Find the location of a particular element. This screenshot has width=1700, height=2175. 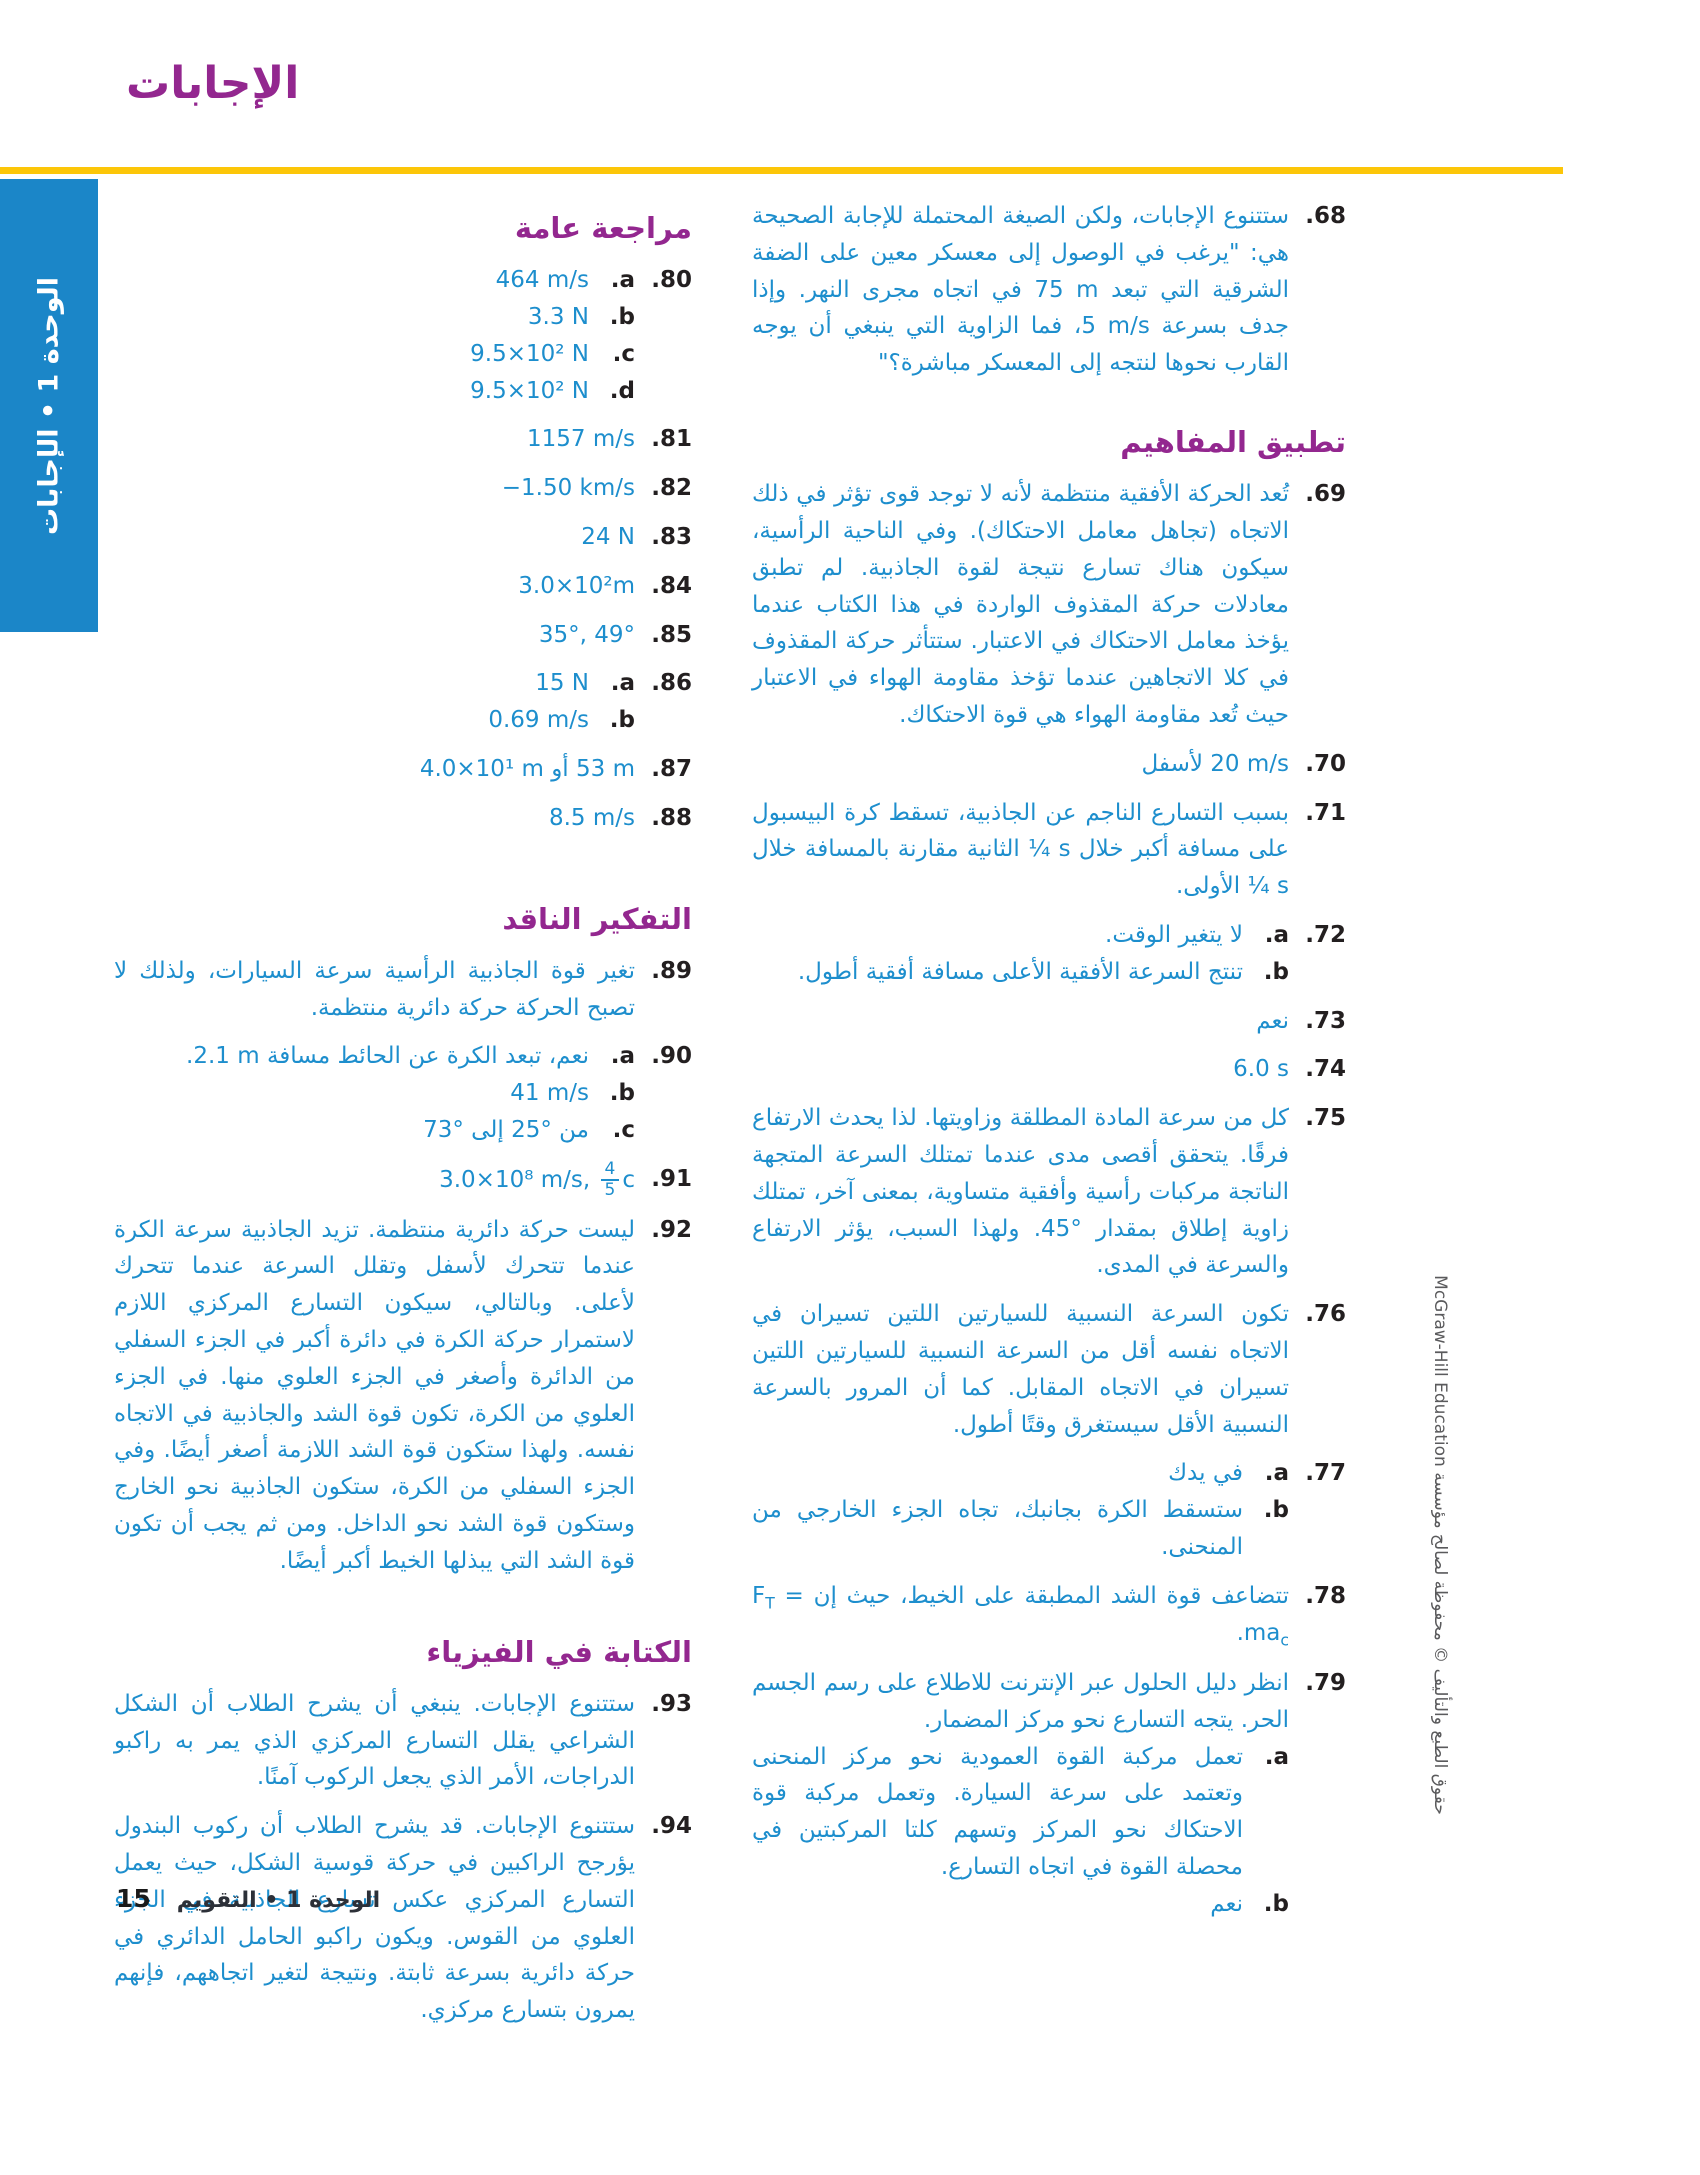

sub-letter: c. is located at coordinates (623, 1130).